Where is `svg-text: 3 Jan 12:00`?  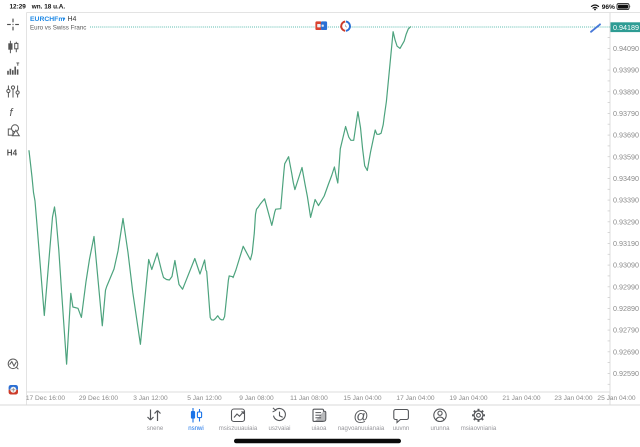
svg-text: 3 Jan 12:00 is located at coordinates (150, 398).